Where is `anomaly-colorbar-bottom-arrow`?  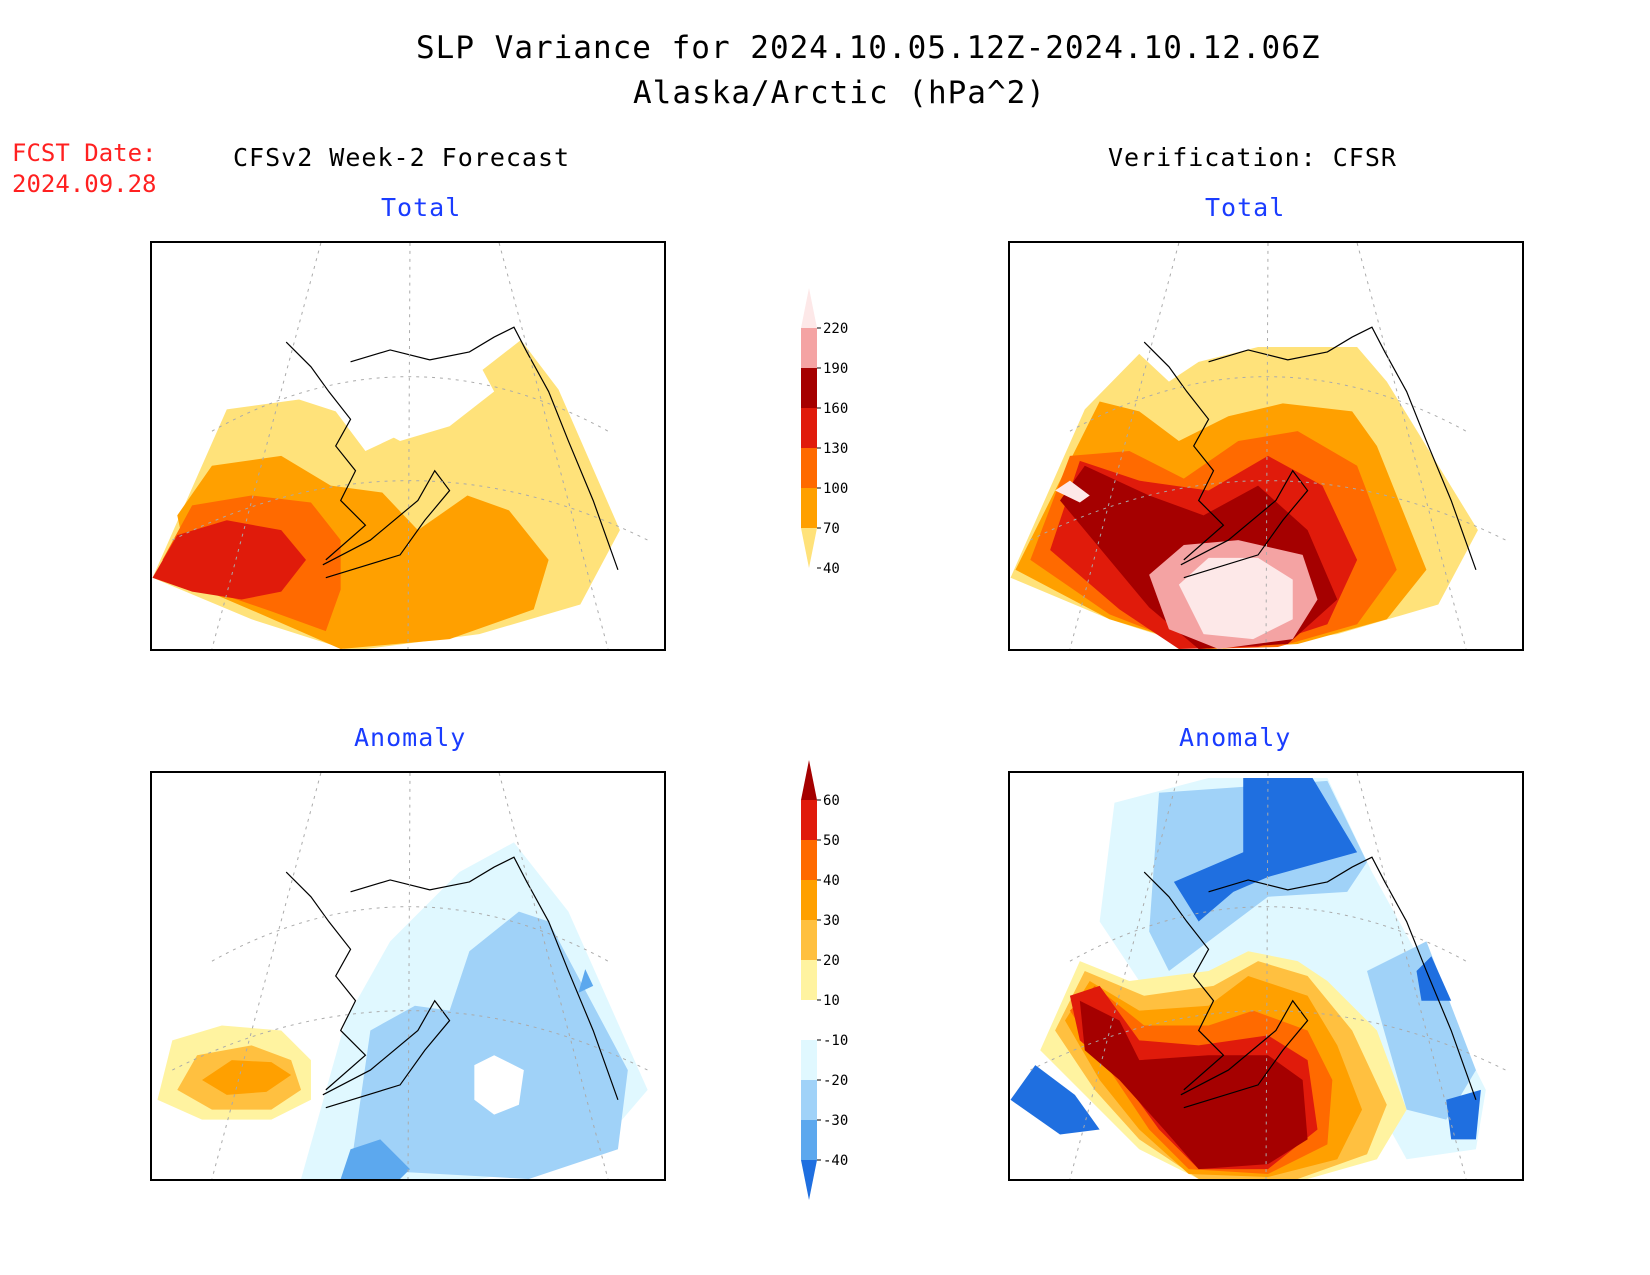
anomaly-colorbar-bottom-arrow is located at coordinates (809, 1180).